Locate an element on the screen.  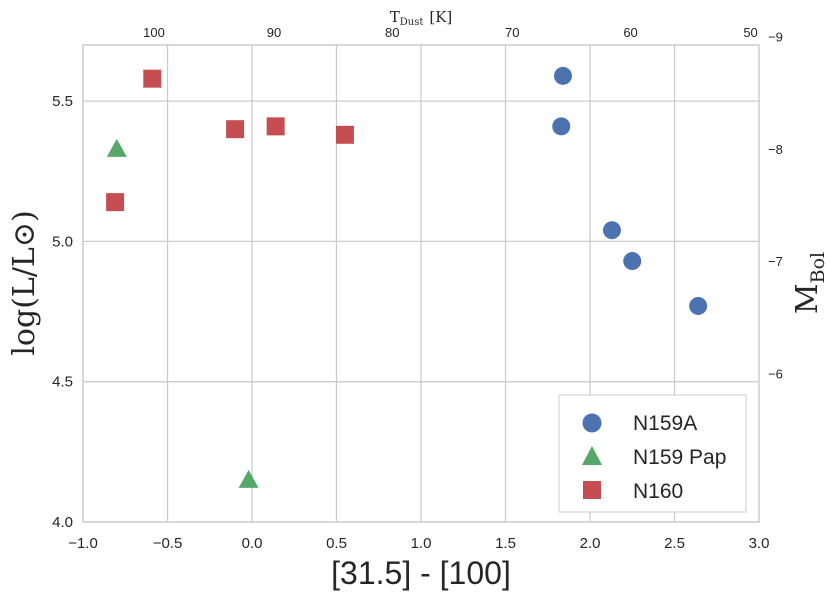
y-tick-label: 4.0 is located at coordinates (62, 522).